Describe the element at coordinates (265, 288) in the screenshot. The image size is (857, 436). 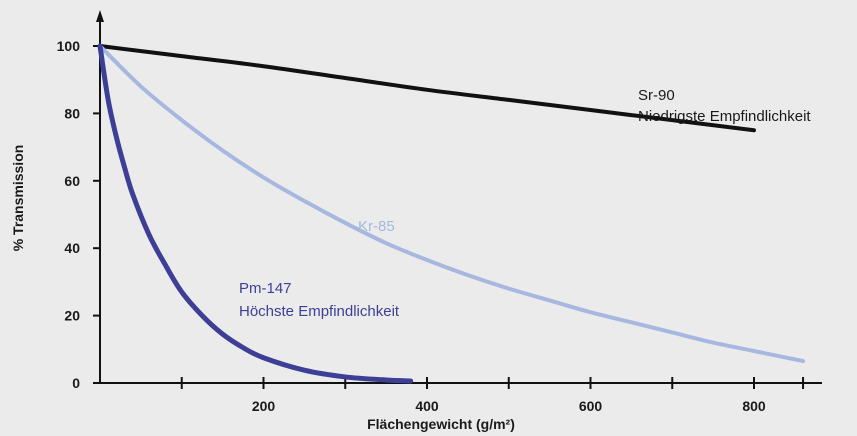
I see `pm147-name-label: Pm-147` at that location.